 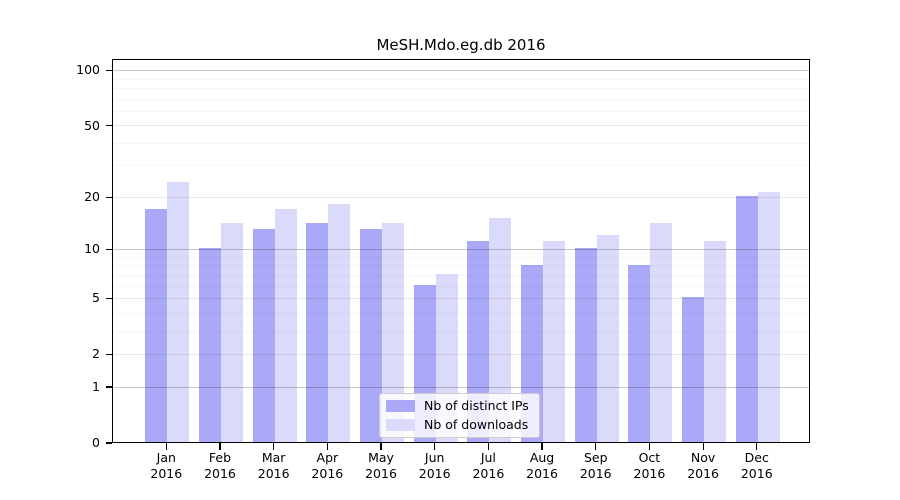 What do you see at coordinates (88, 70) in the screenshot?
I see `y-tick-label: 100` at bounding box center [88, 70].